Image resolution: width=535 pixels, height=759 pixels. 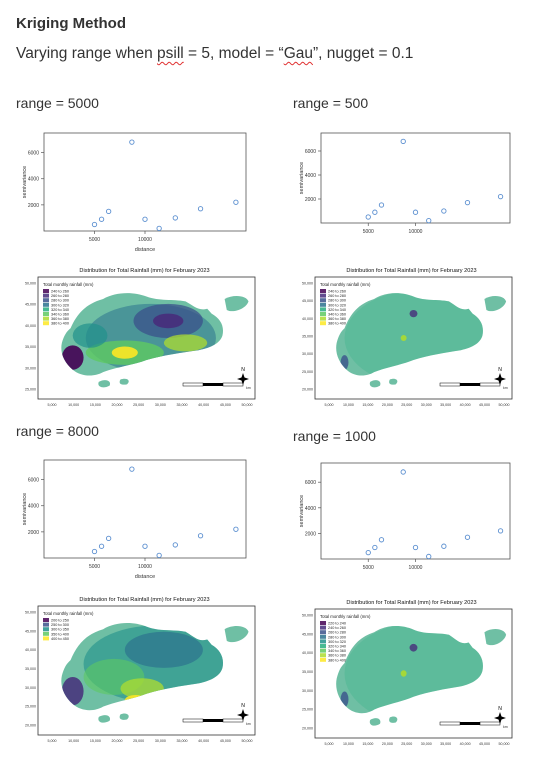 What do you see at coordinates (73, 741) in the screenshot?
I see `map-x-tick-label: 10,000` at bounding box center [73, 741].